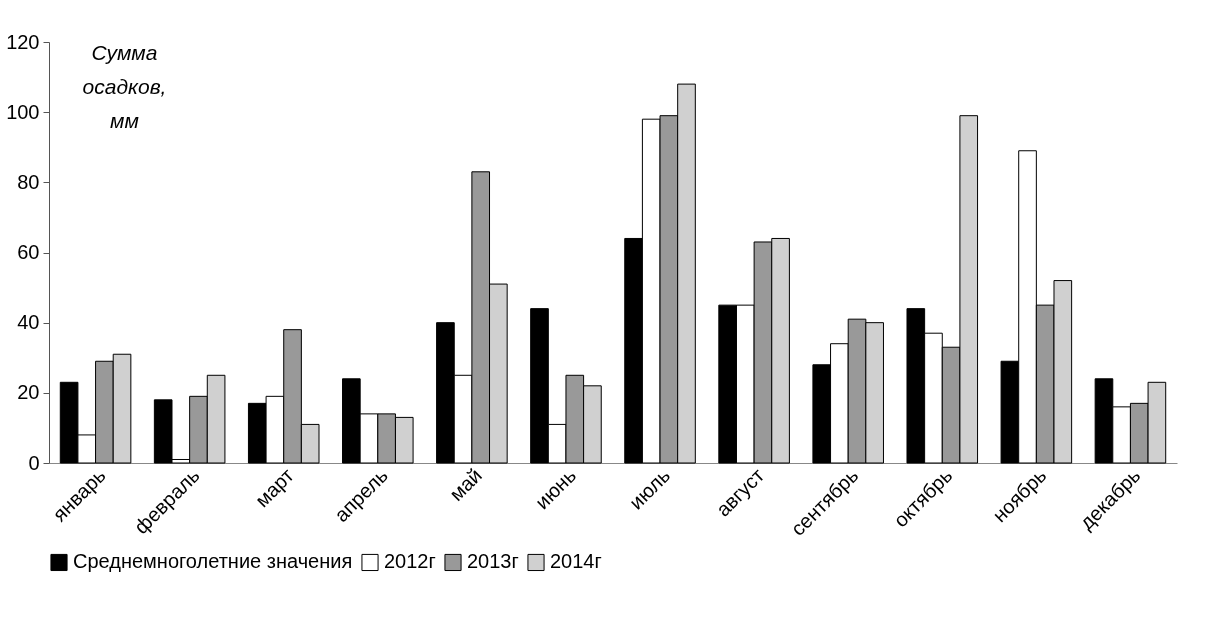  I want to click on y-tick-label: 100, so click(23, 111).